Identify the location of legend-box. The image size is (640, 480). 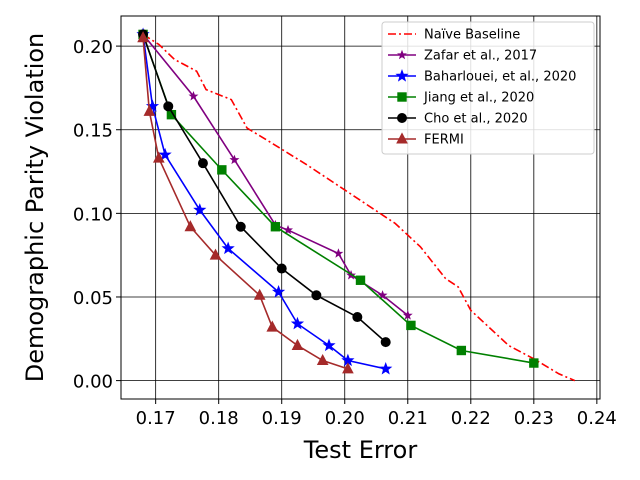
(488, 88).